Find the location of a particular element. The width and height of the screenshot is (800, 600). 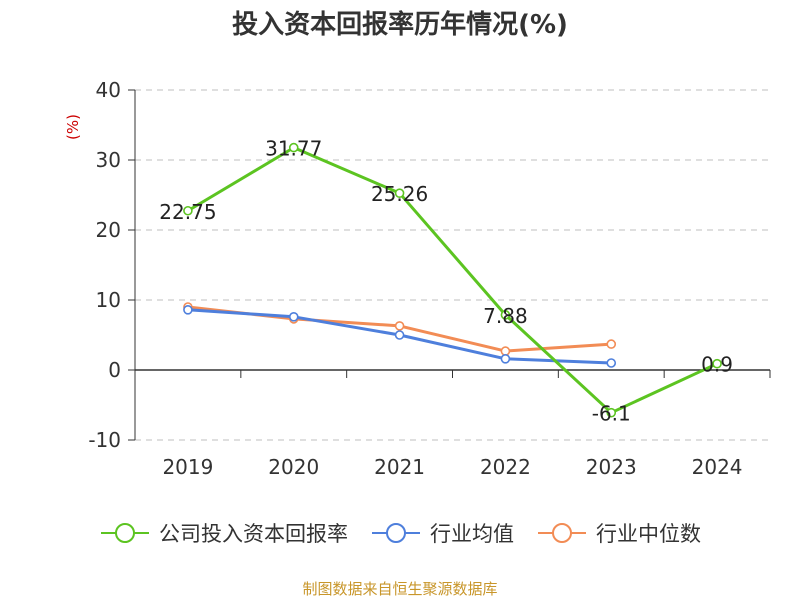

data-label: 22.75 is located at coordinates (187, 212).